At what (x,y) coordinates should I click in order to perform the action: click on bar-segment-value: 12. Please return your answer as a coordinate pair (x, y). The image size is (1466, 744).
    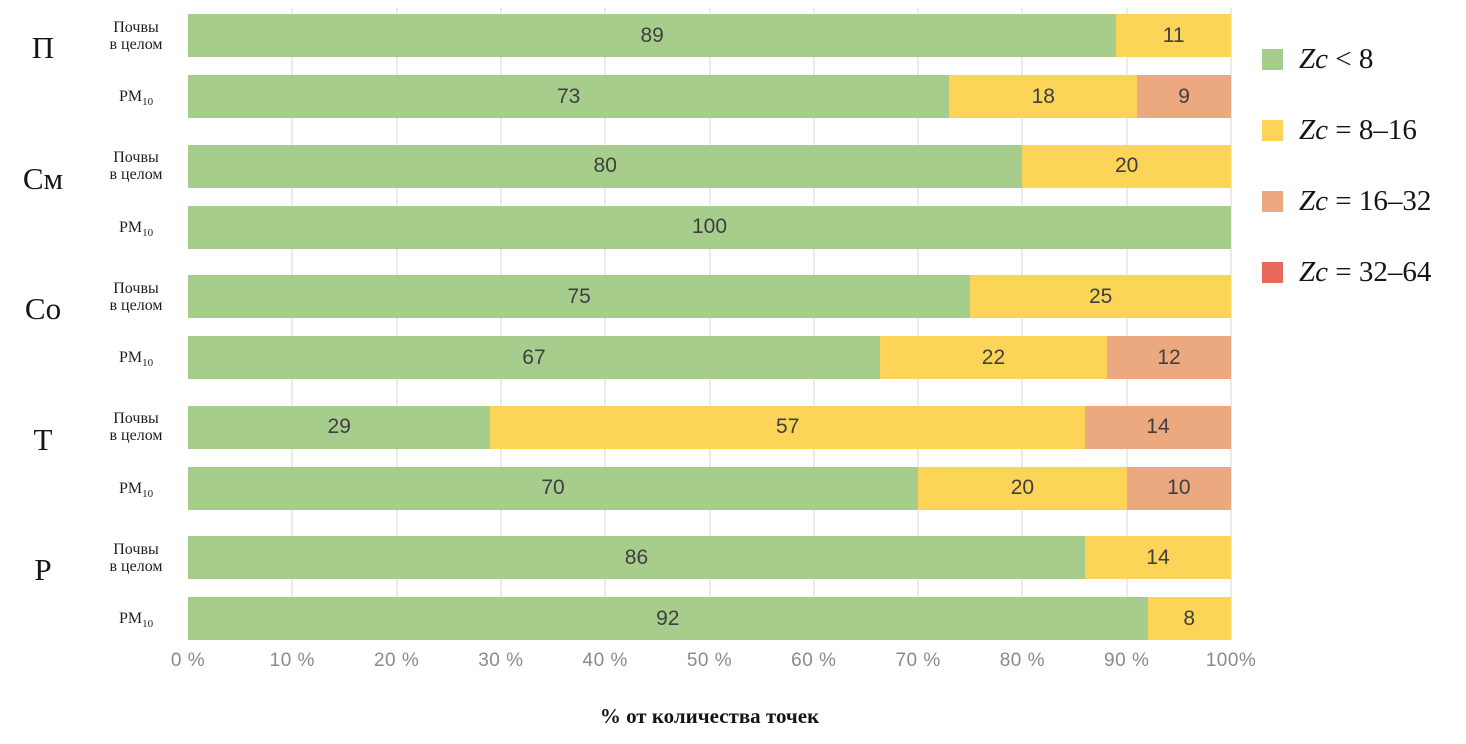
    Looking at the image, I should click on (1169, 357).